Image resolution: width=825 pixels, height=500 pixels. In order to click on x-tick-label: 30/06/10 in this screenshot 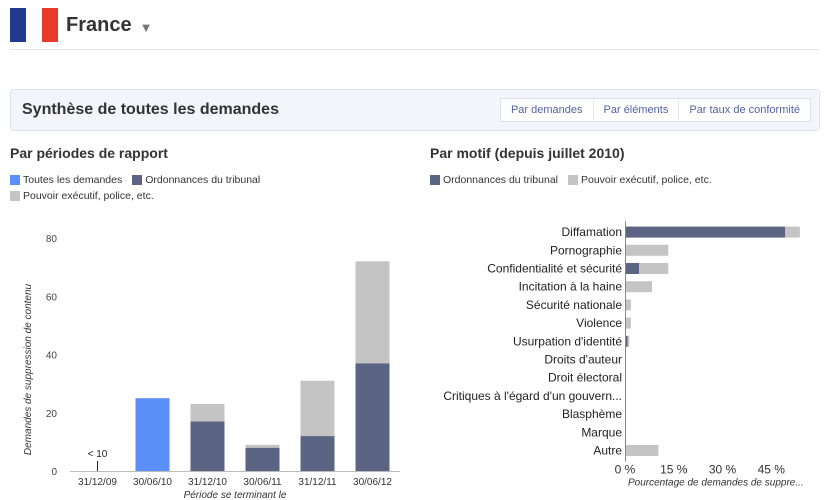, I will do `click(152, 482)`.